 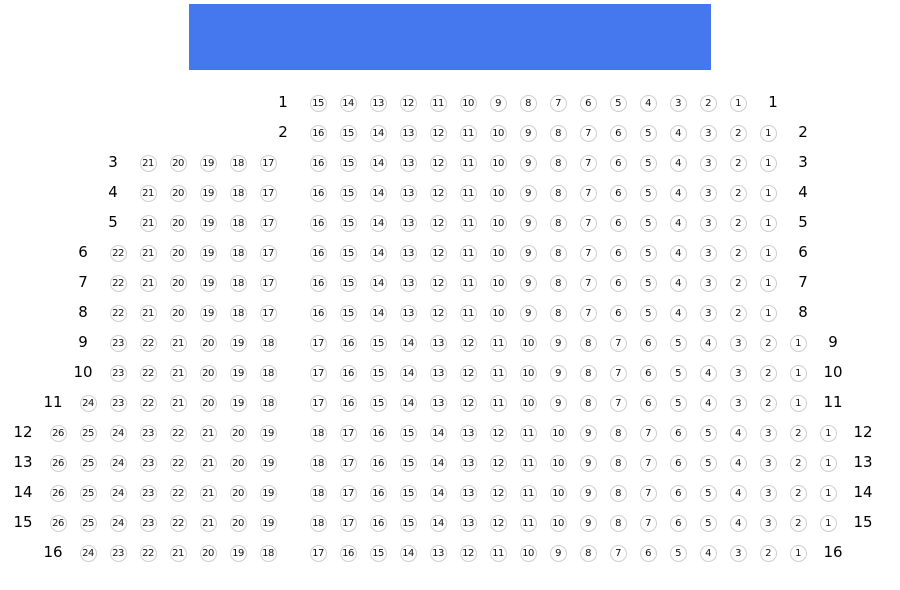 I want to click on seat: 16, so click(x=318, y=133).